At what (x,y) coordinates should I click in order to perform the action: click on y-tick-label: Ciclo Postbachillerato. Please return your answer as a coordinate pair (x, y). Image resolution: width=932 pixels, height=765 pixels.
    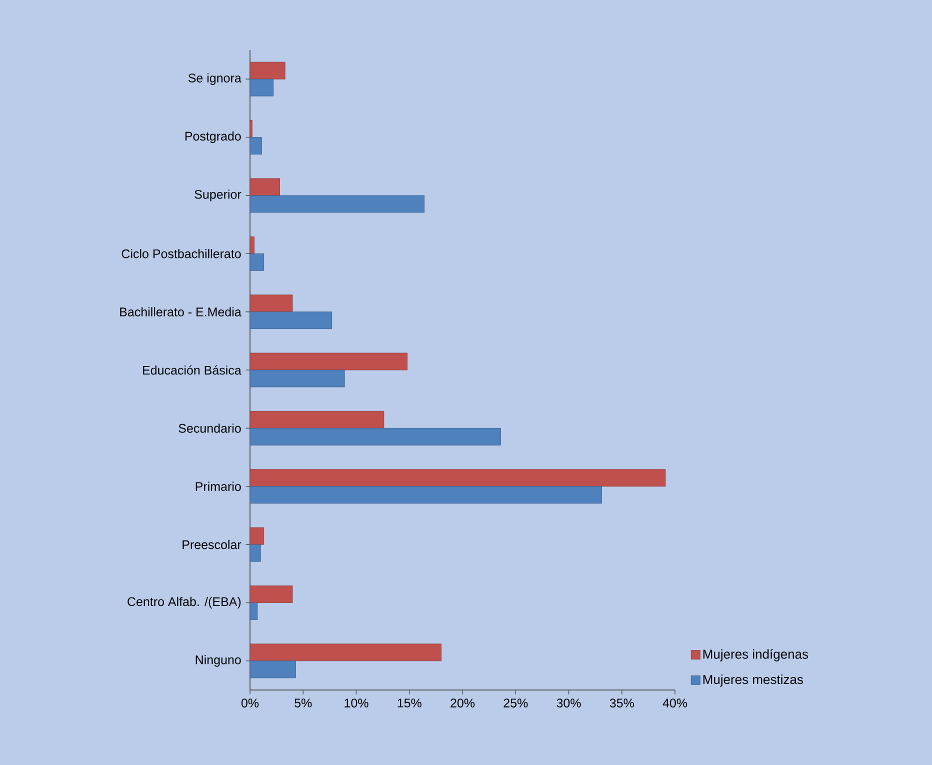
    Looking at the image, I should click on (181, 253).